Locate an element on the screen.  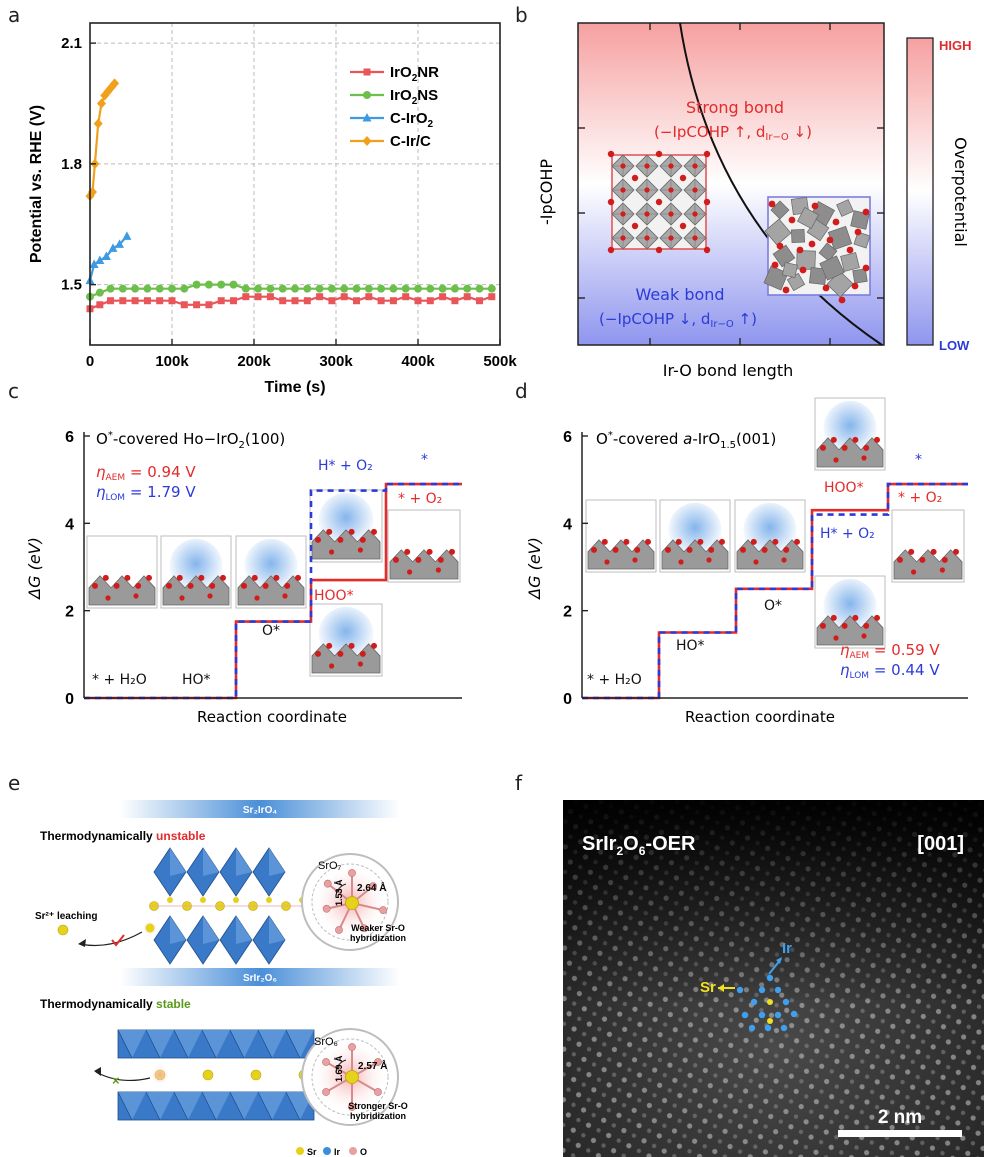
b-colorbar-high: HIGH is located at coordinates (955, 45).